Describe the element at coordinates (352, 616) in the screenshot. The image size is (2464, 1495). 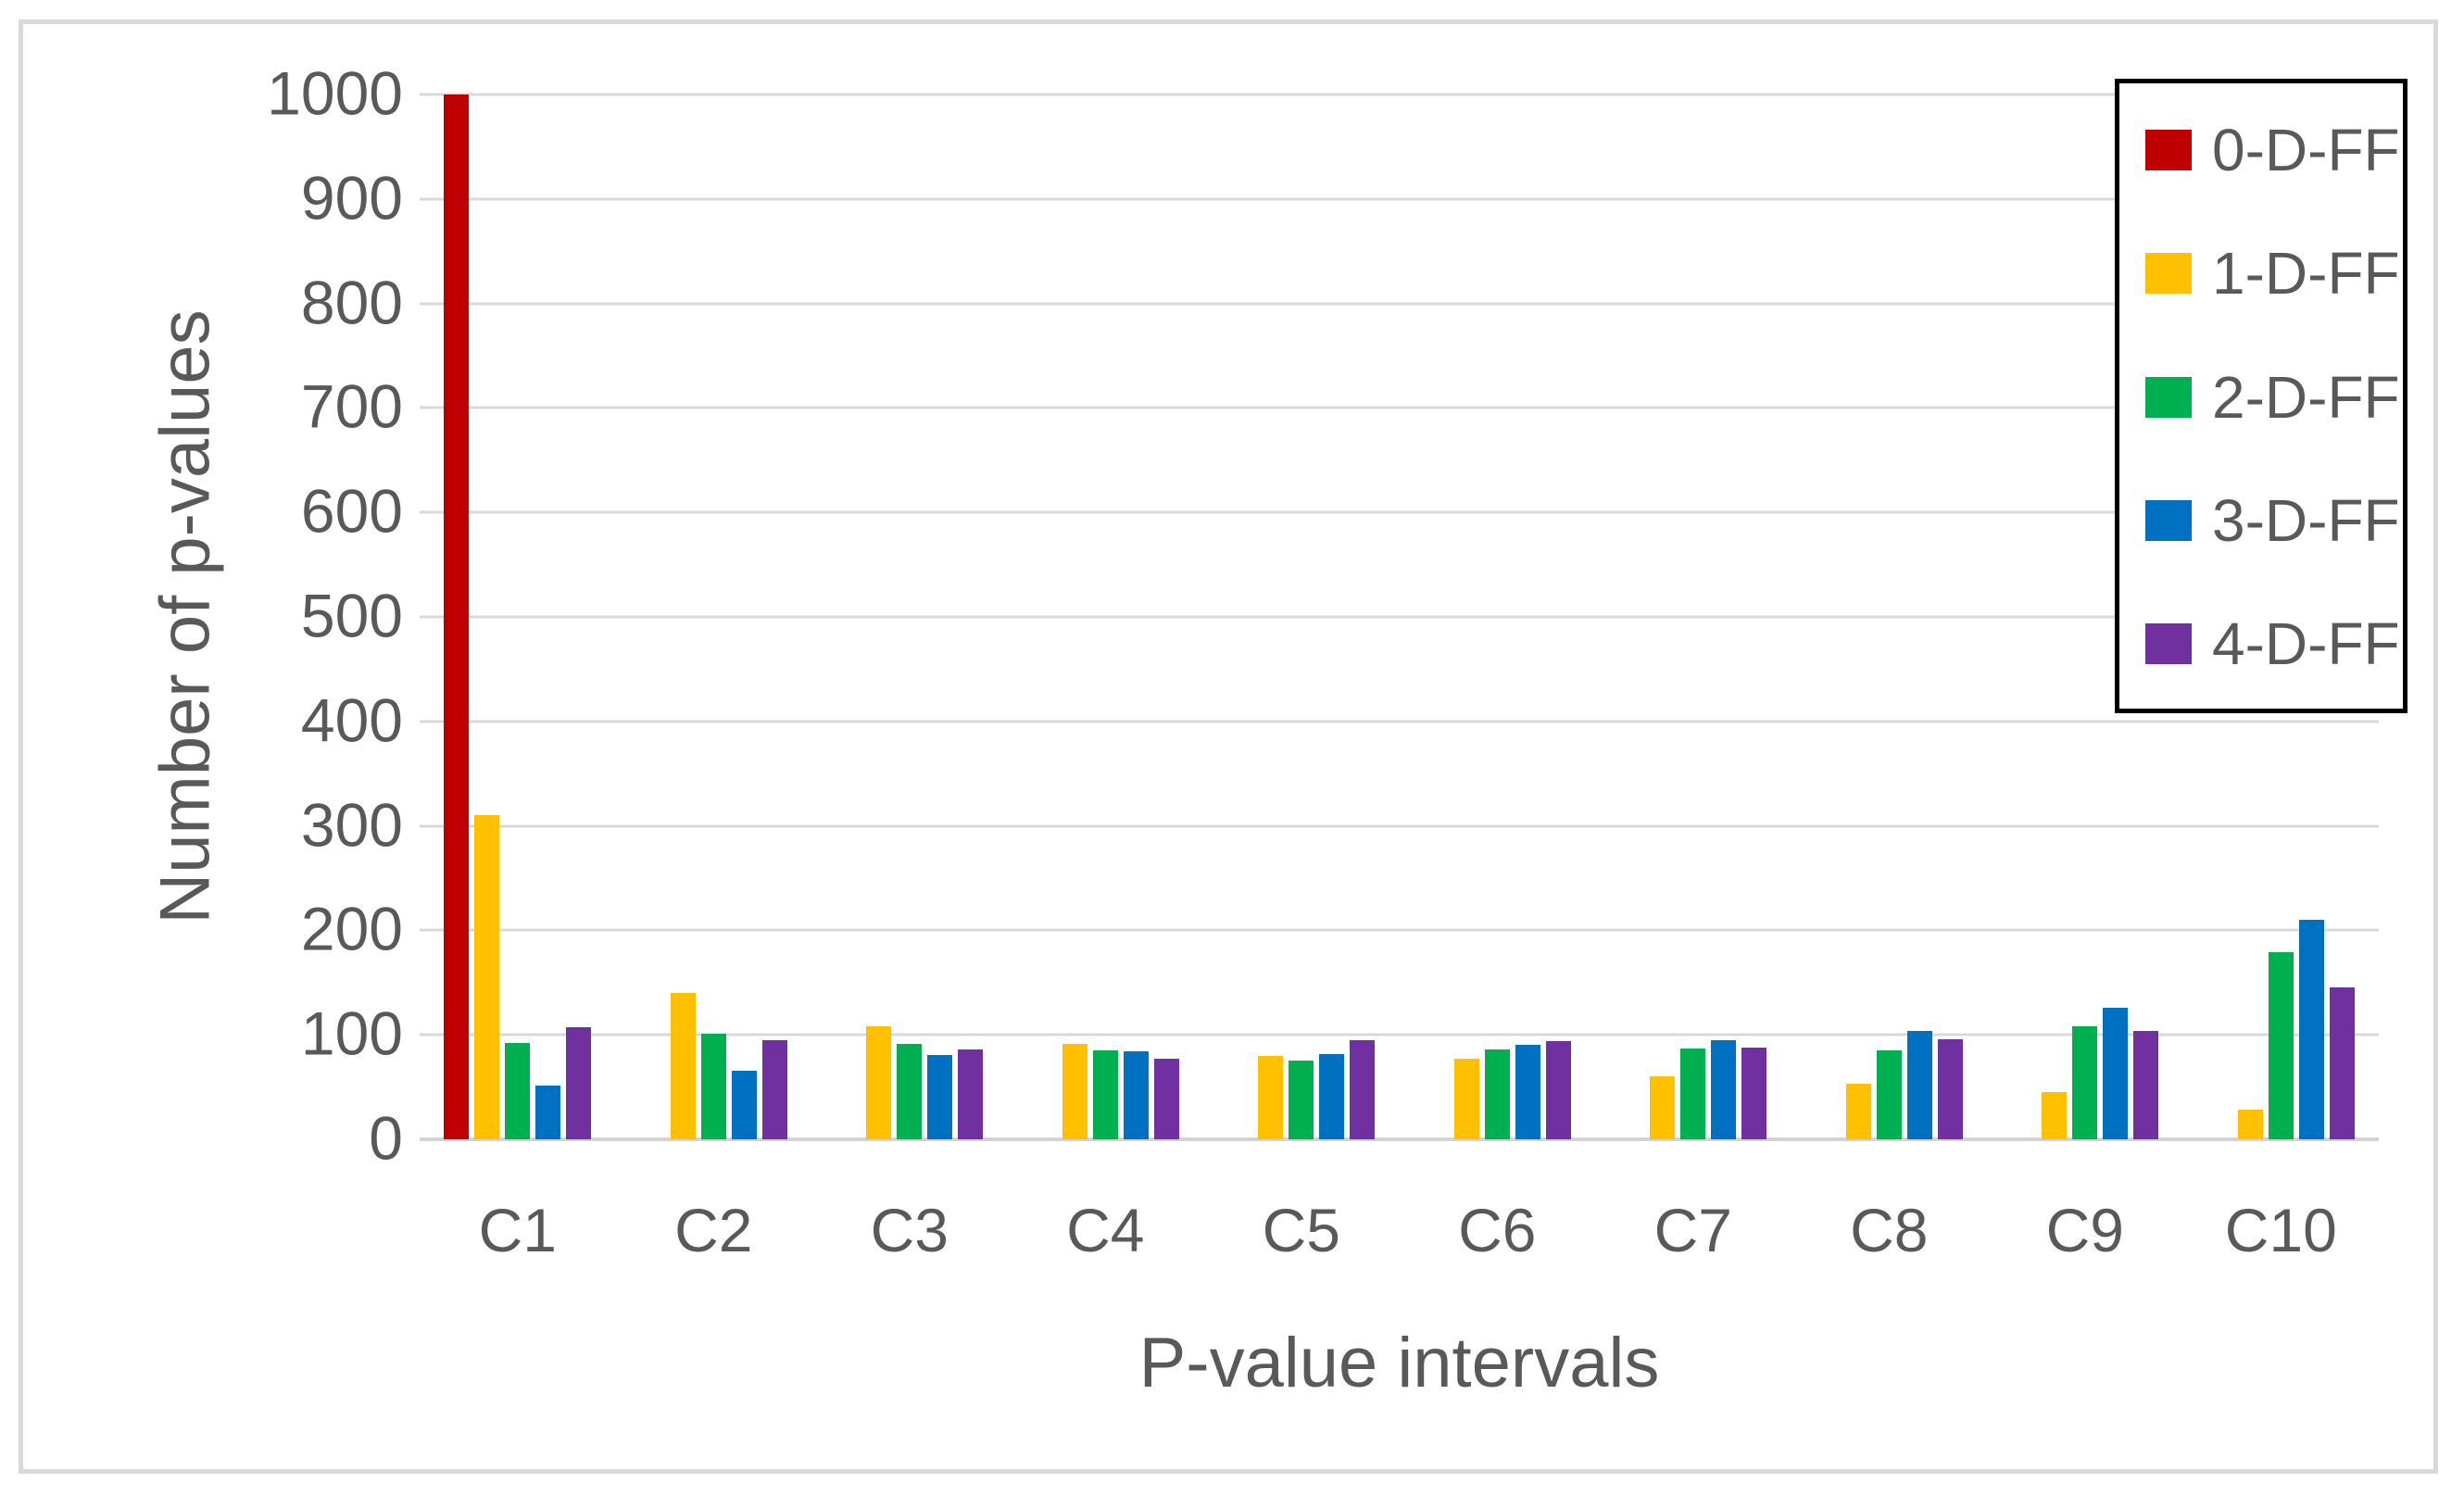
I see `y-tick-label: 500` at that location.